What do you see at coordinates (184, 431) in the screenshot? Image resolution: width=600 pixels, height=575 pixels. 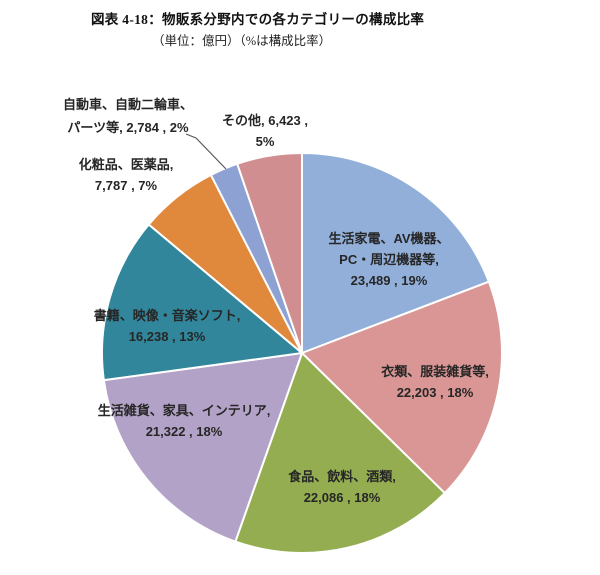 I see `label-line: 21,322 , 18%` at bounding box center [184, 431].